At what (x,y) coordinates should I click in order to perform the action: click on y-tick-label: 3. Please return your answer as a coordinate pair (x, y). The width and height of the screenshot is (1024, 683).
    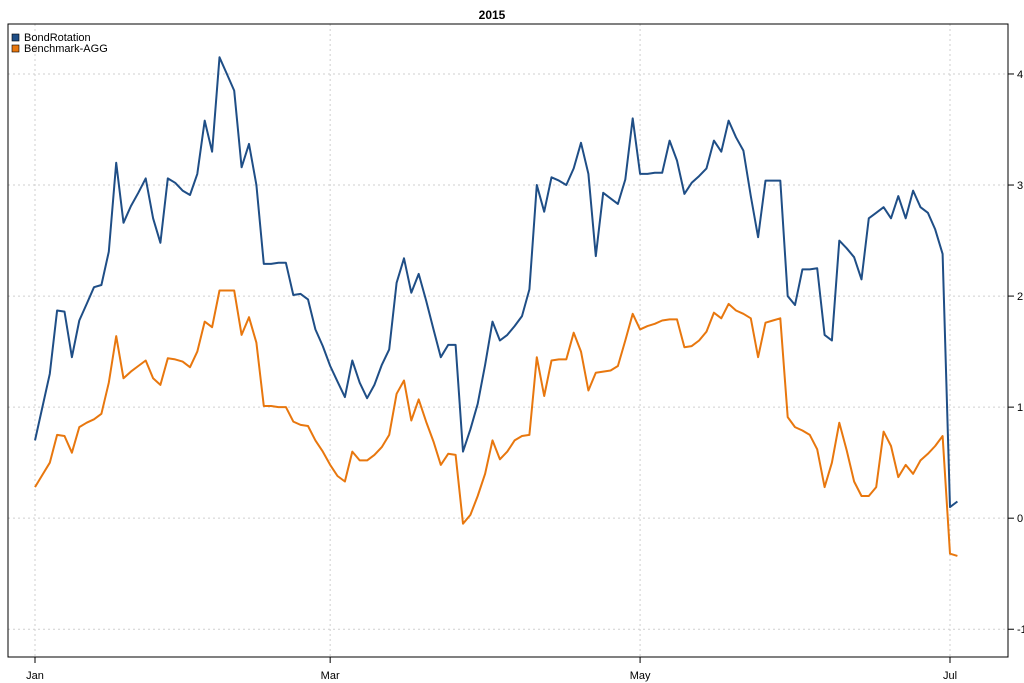
    Looking at the image, I should click on (1020, 186).